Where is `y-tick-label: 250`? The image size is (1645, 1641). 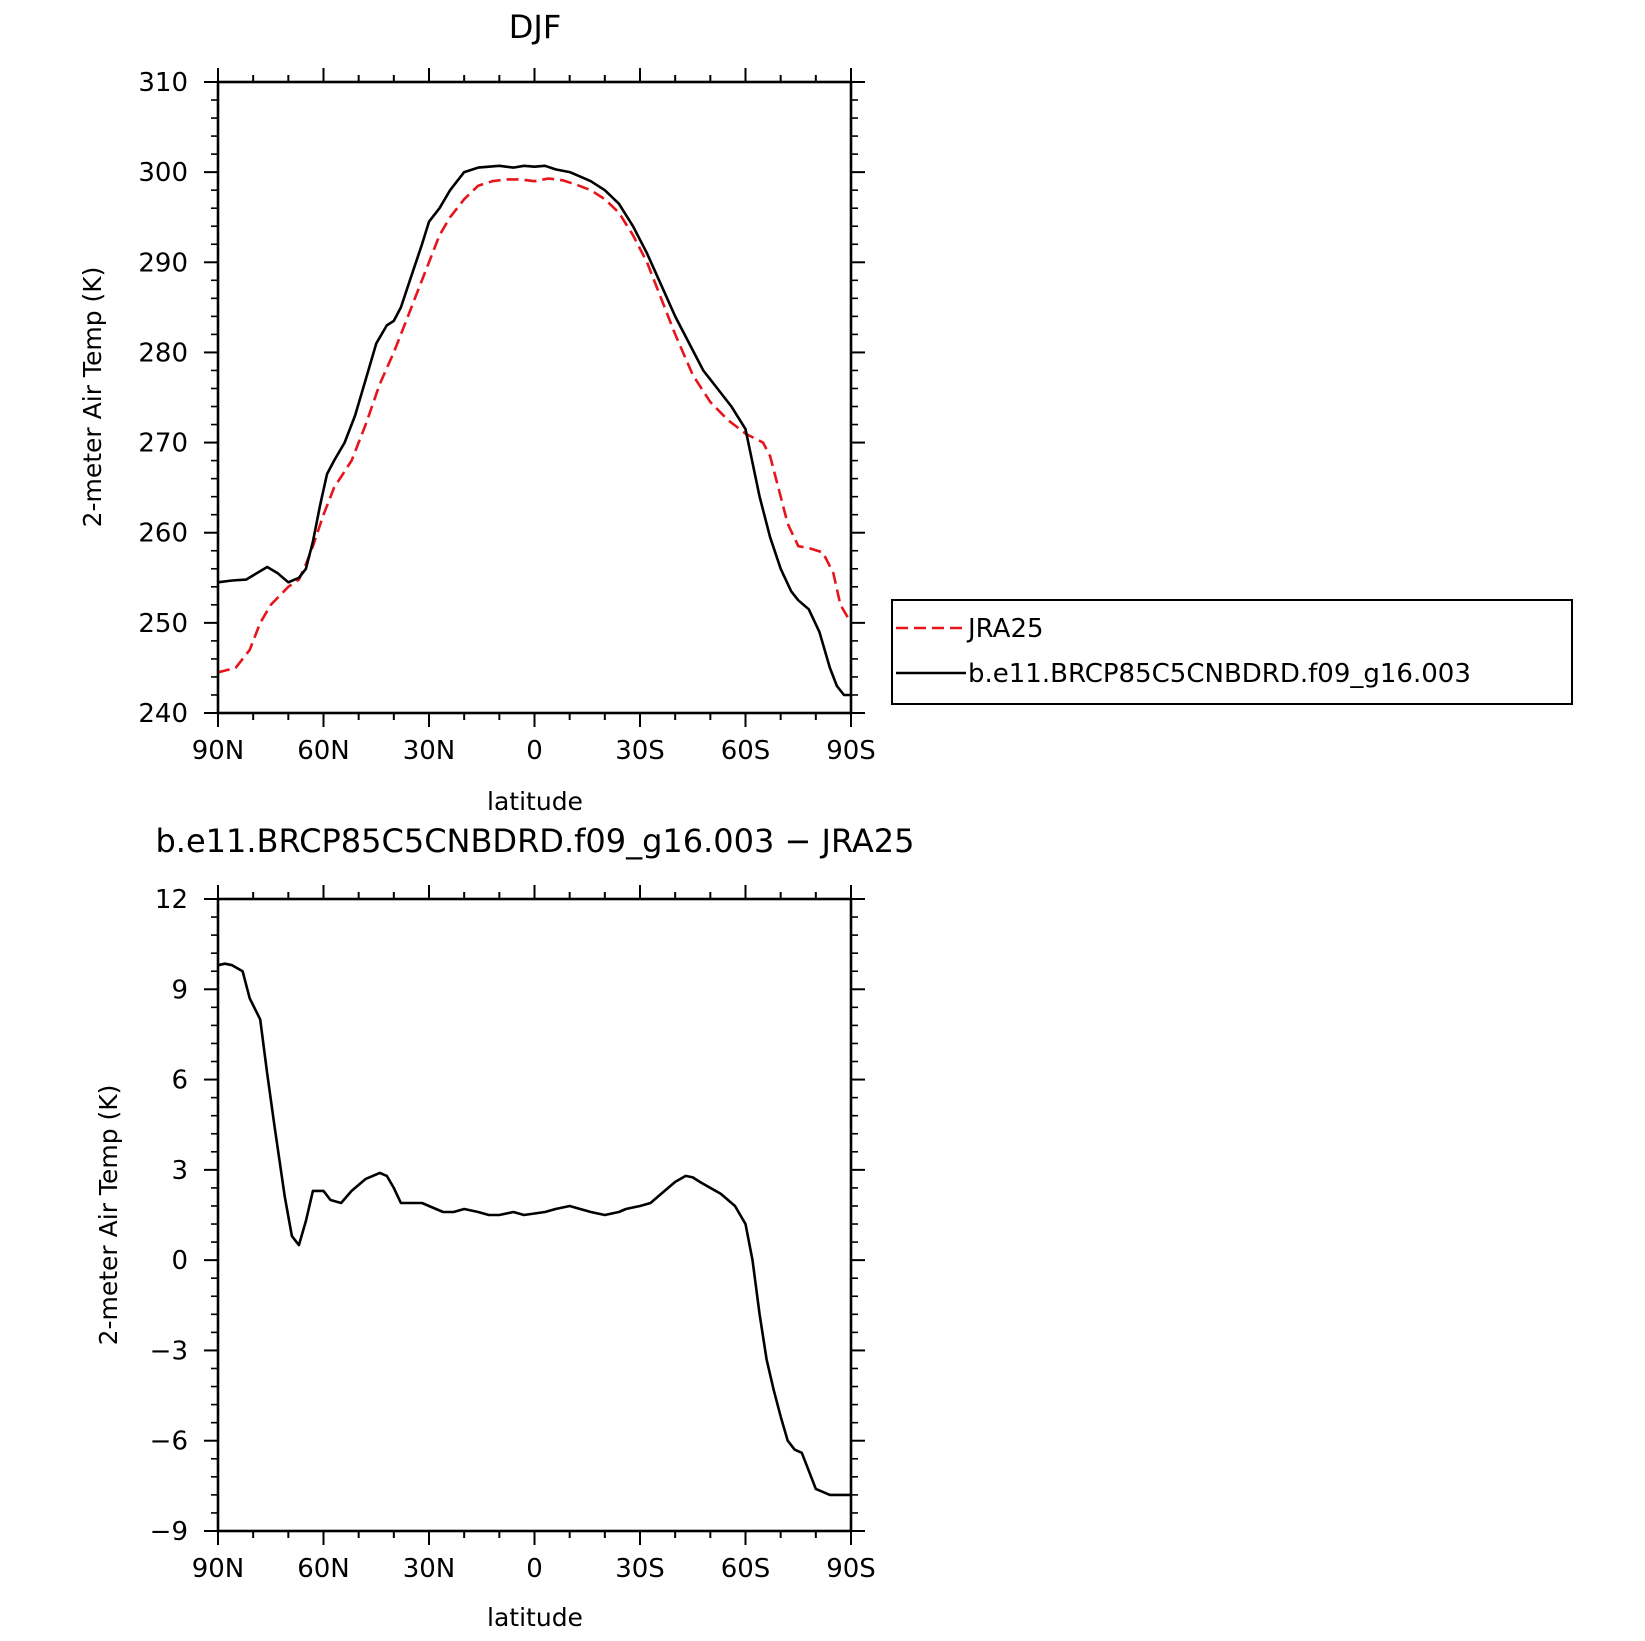
y-tick-label: 250 is located at coordinates (163, 624).